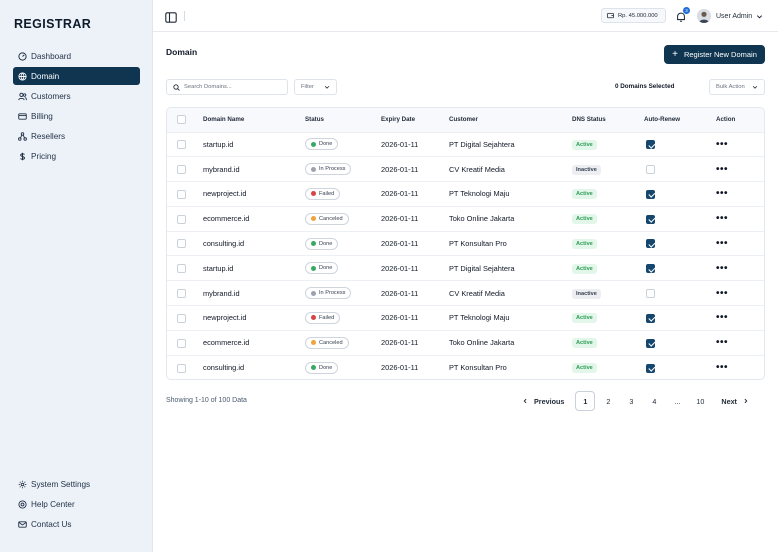 This screenshot has width=778, height=552. Describe the element at coordinates (510, 120) in the screenshot. I see `column-header-customer: Customer` at that location.